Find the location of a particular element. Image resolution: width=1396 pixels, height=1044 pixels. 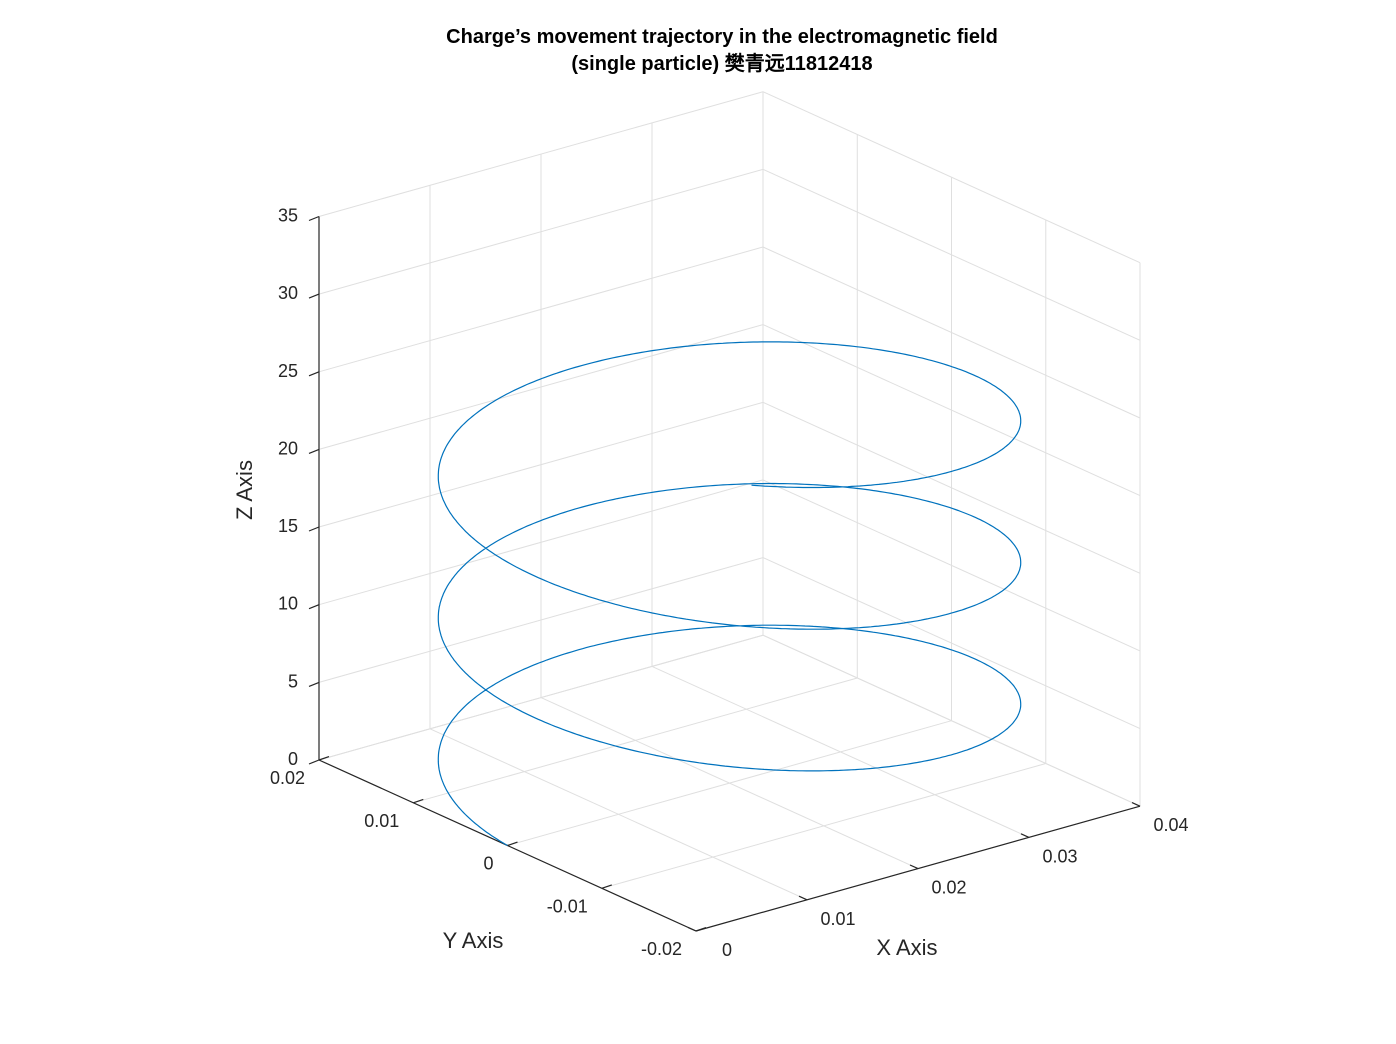

z-tick-label: 30 is located at coordinates (288, 293).